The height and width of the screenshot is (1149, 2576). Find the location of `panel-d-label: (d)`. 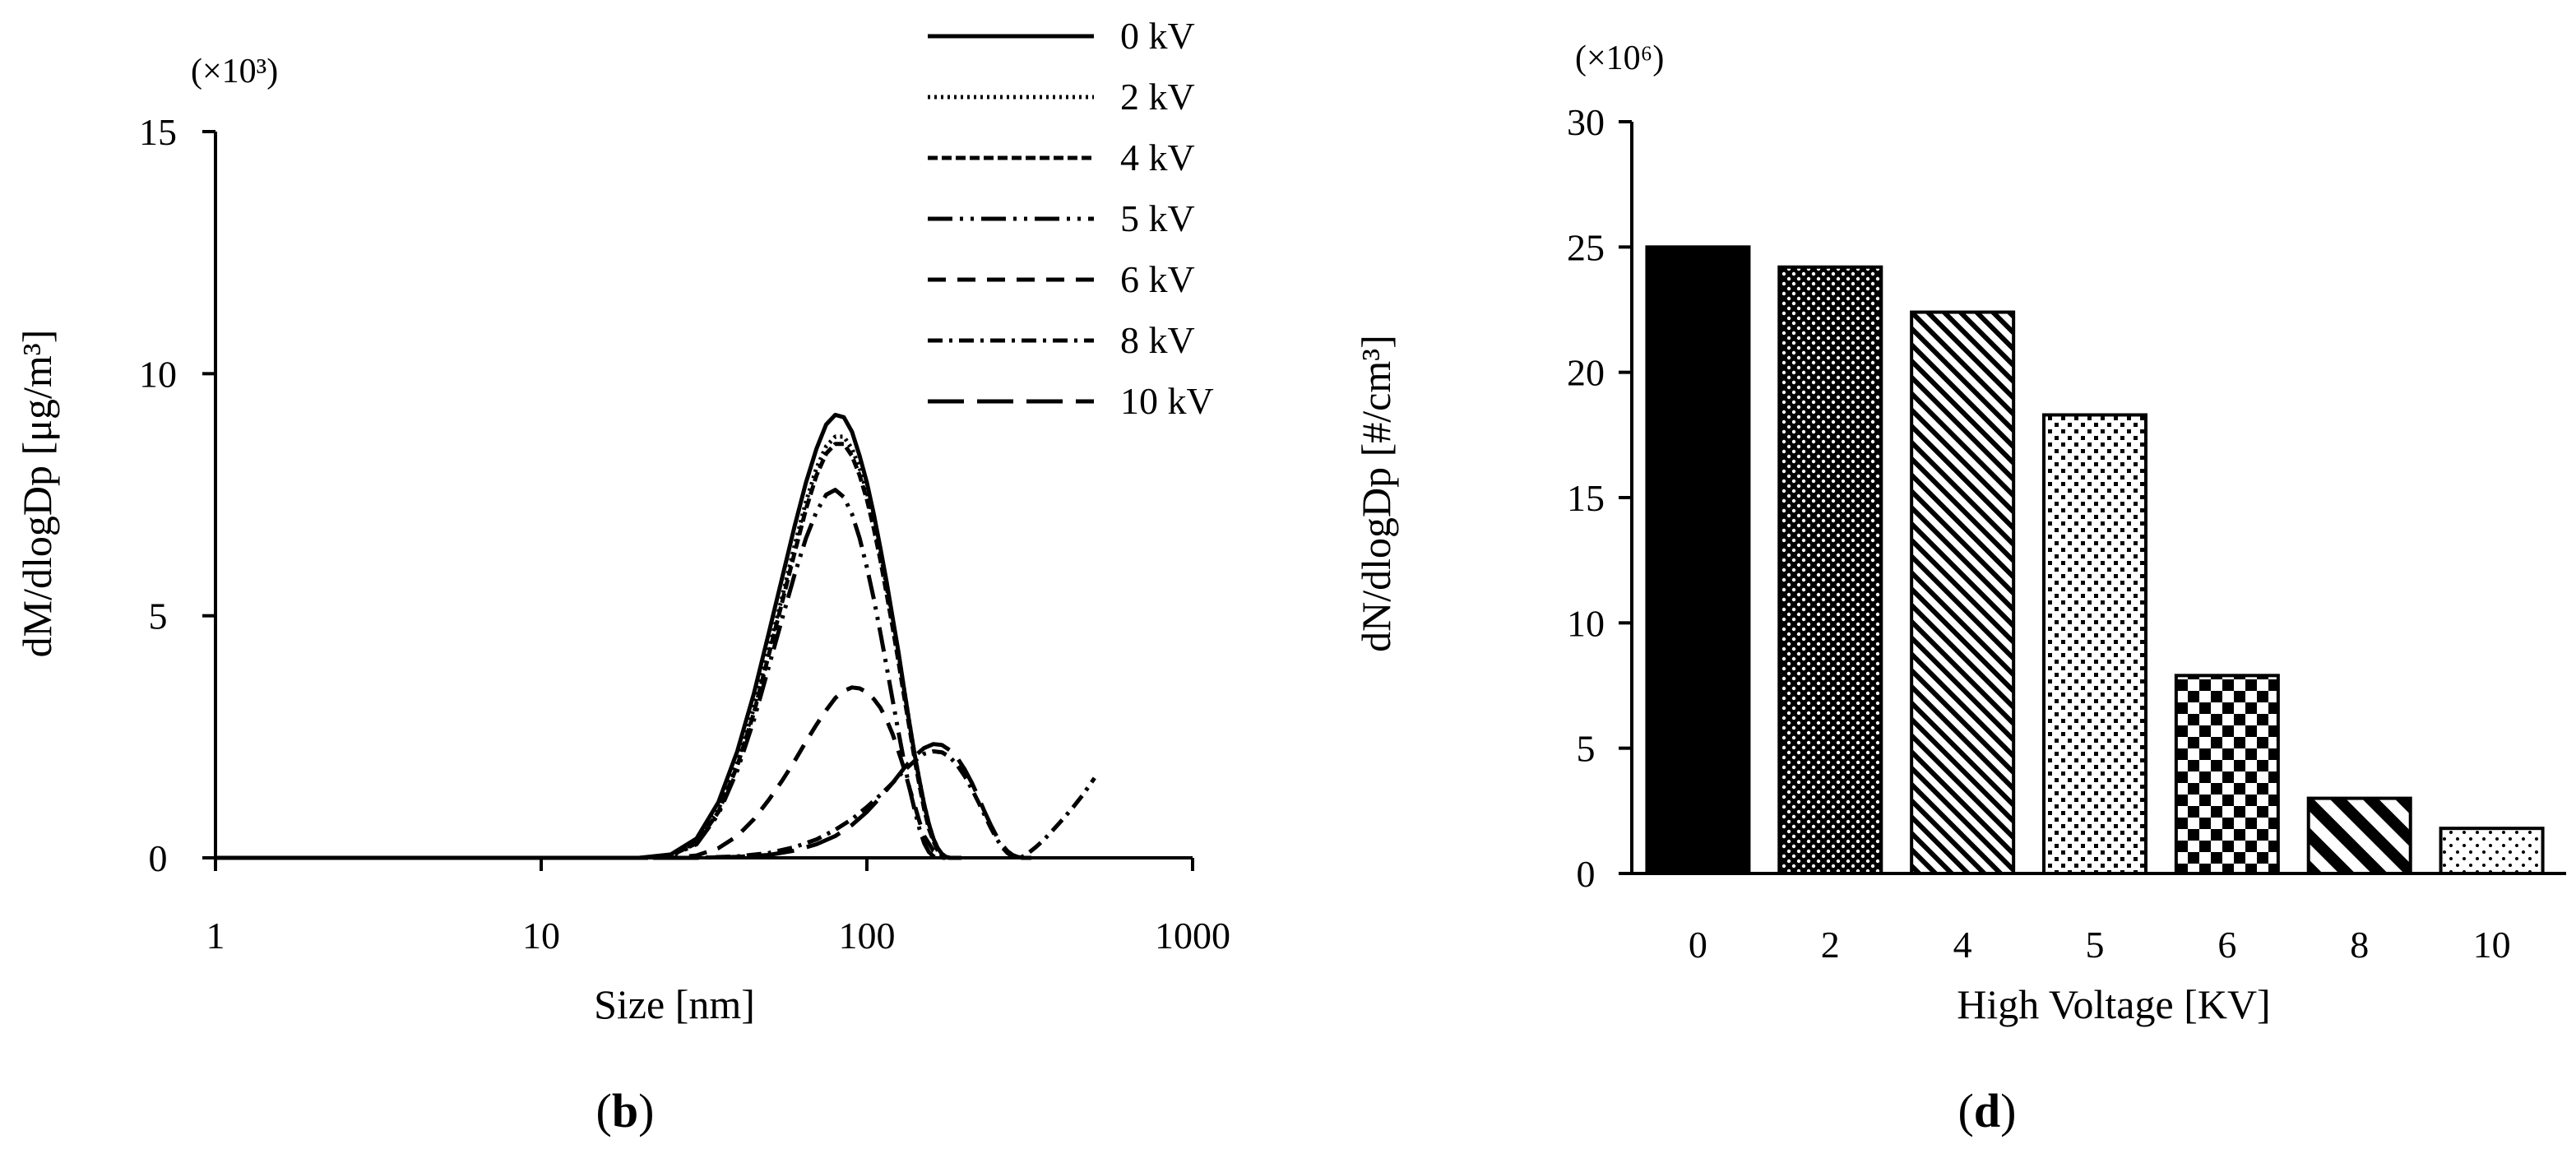

panel-d-label: (d) is located at coordinates (1988, 1110).